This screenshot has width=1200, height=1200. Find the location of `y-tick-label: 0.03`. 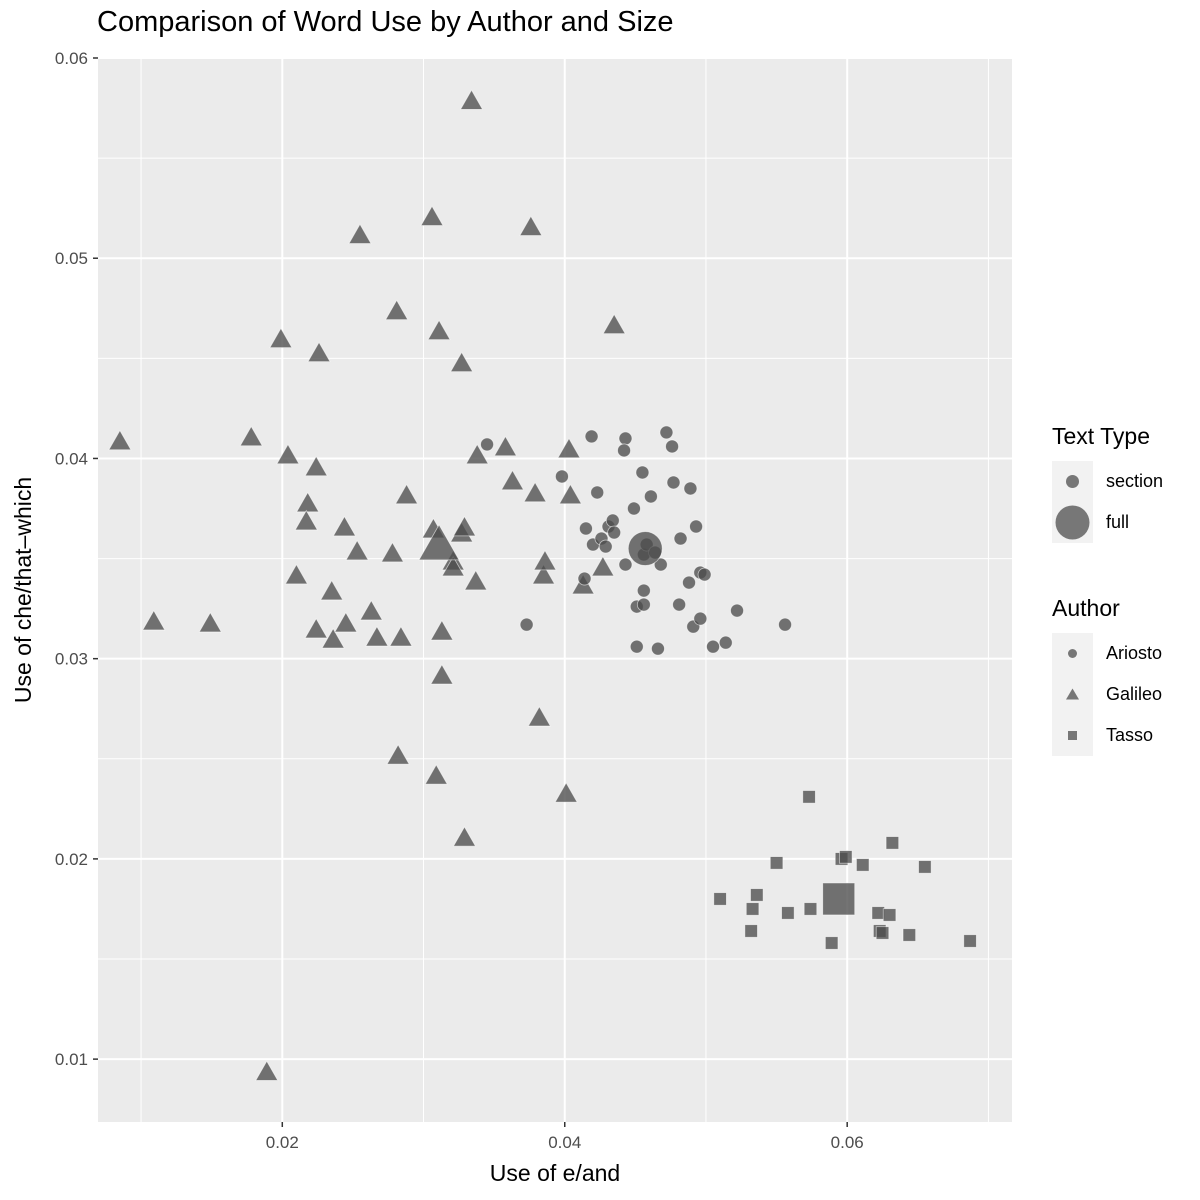

y-tick-label: 0.03 is located at coordinates (71, 659).